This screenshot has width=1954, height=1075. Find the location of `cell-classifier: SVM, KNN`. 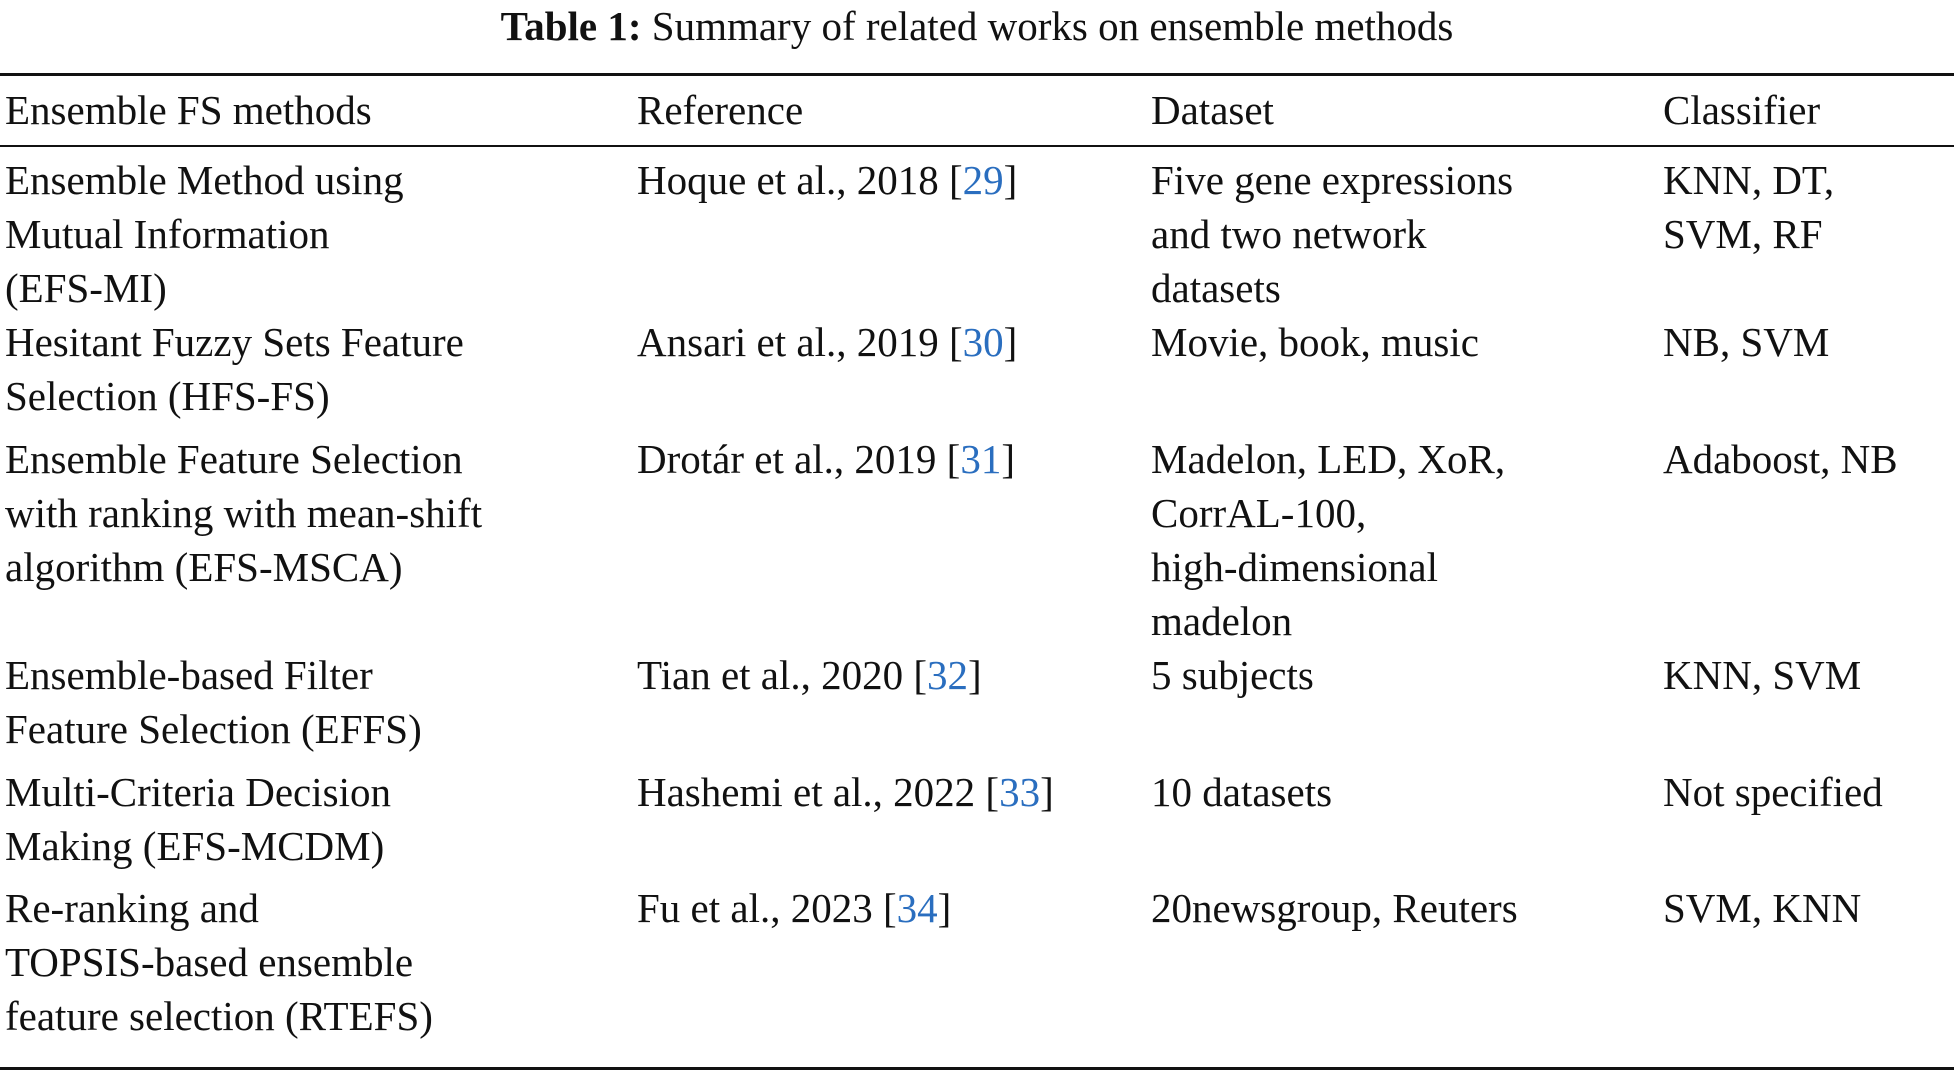

cell-classifier: SVM, KNN is located at coordinates (1762, 908).